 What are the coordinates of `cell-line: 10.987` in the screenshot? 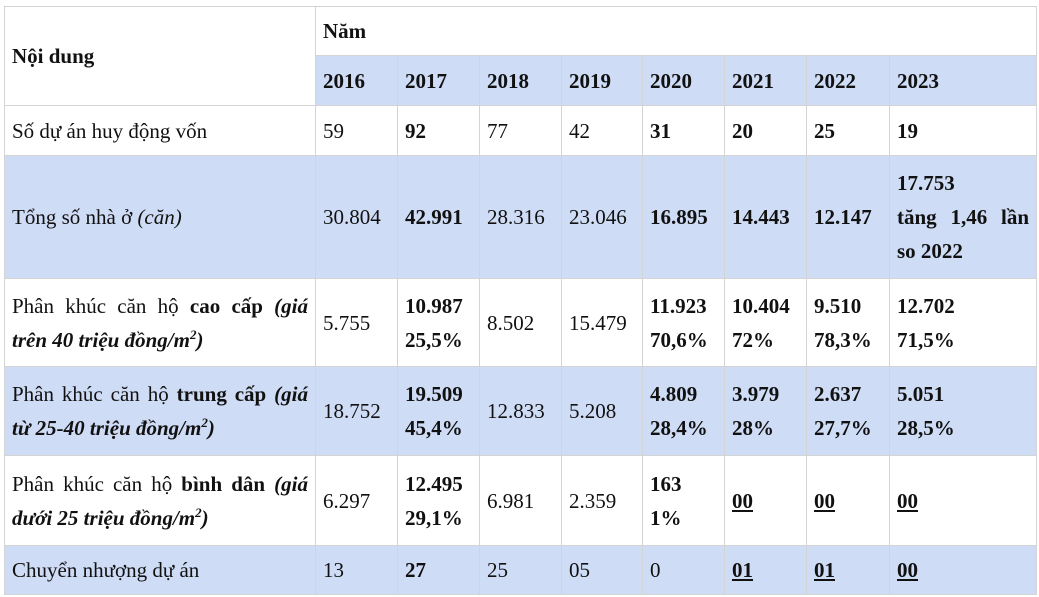 It's located at (434, 305).